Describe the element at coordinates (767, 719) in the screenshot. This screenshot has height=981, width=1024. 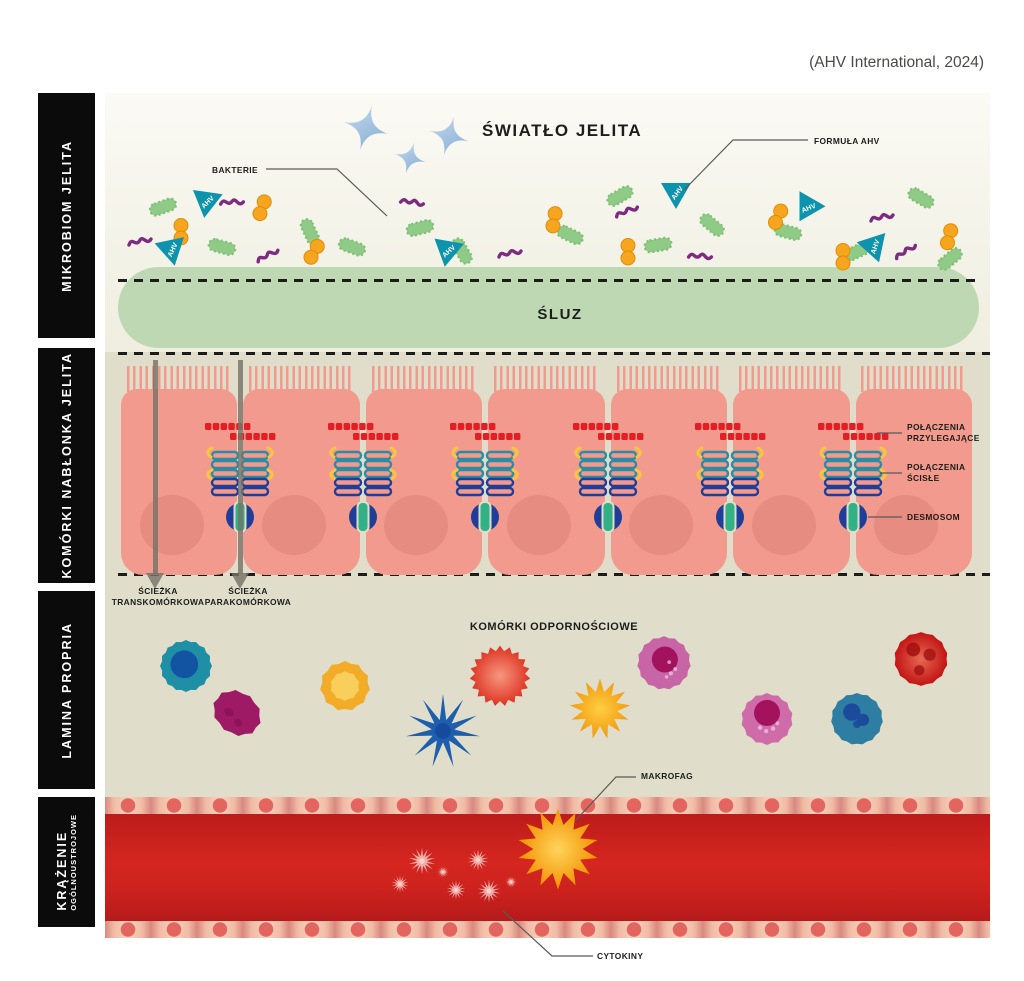
I see `pink-cell-b-icon` at that location.